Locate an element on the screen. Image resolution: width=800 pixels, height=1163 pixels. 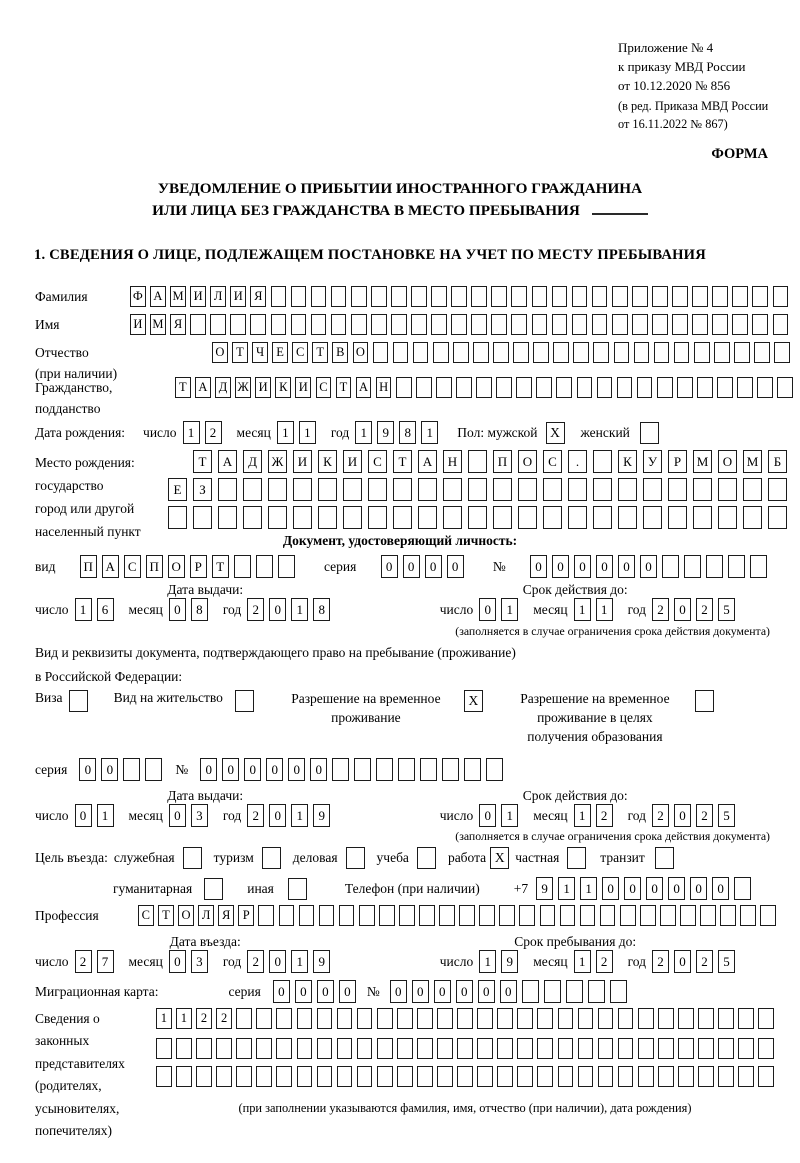
char-cell: И is located at coordinates (303, 387).